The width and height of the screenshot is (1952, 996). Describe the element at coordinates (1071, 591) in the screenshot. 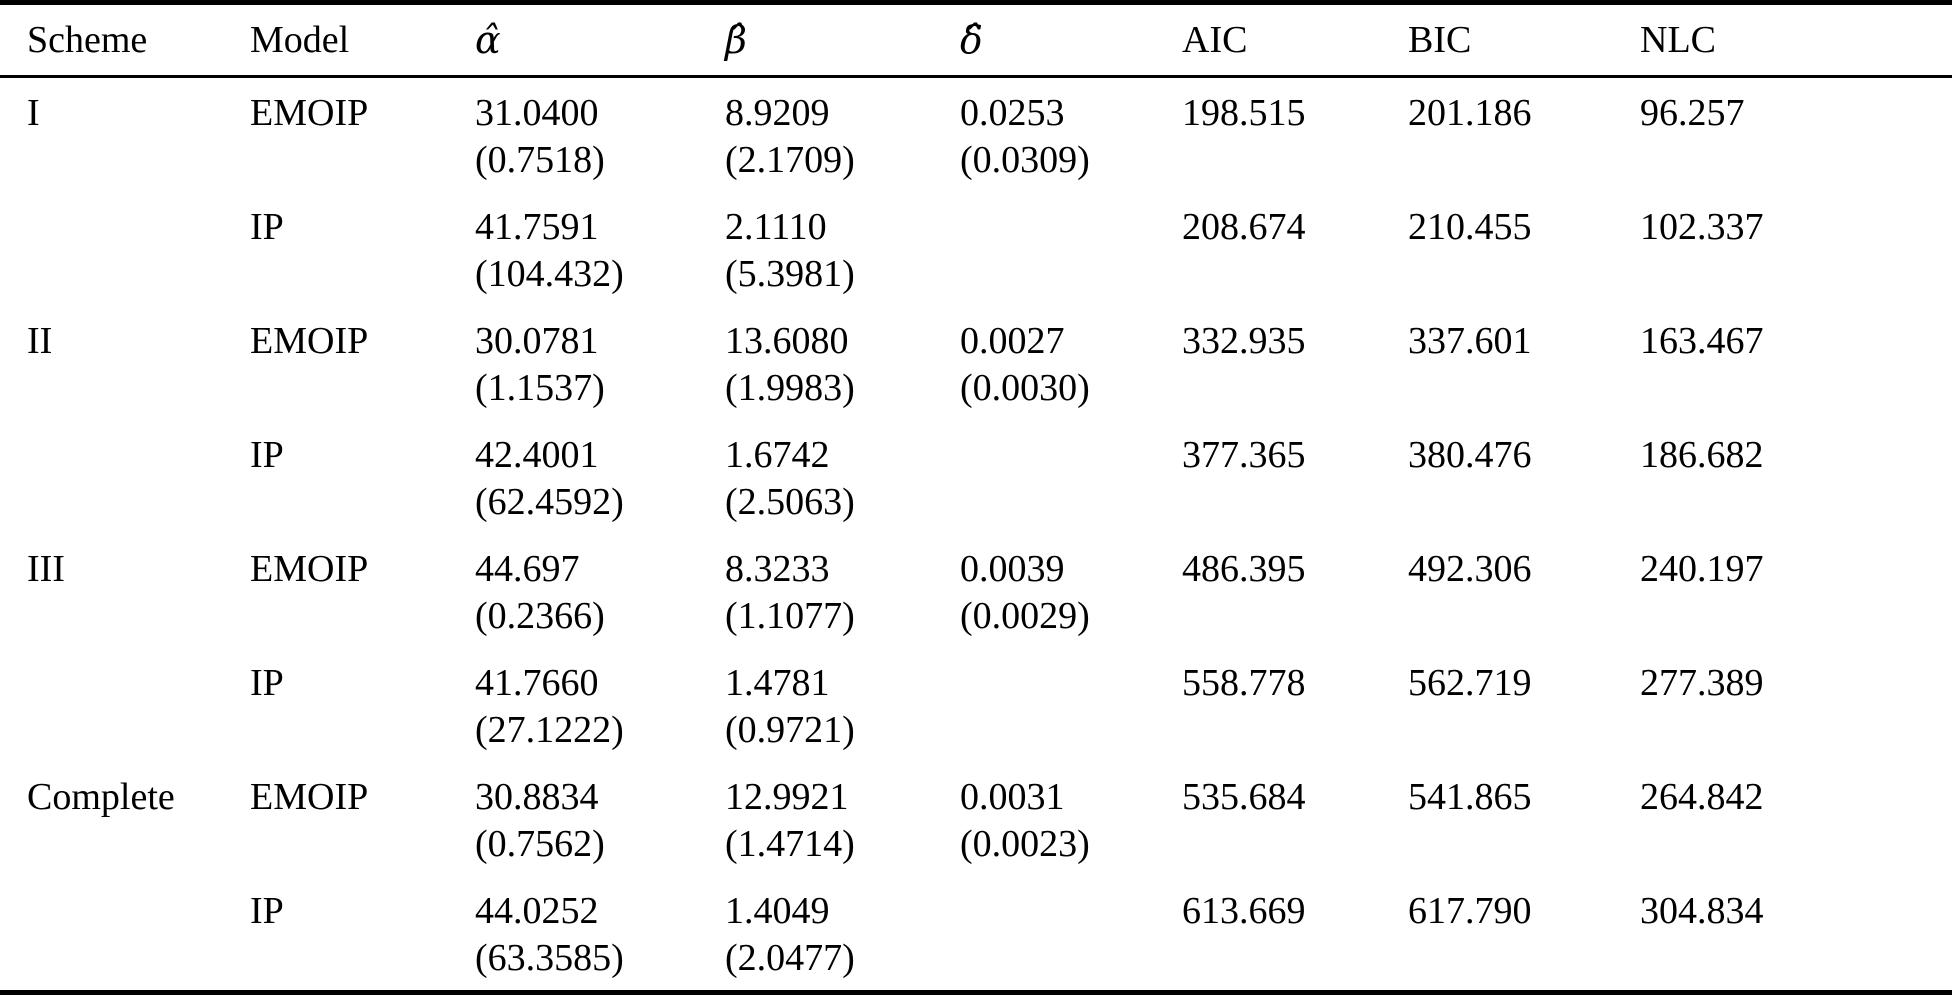

I see `cell-delta: 0.0039 (0.0029)` at that location.